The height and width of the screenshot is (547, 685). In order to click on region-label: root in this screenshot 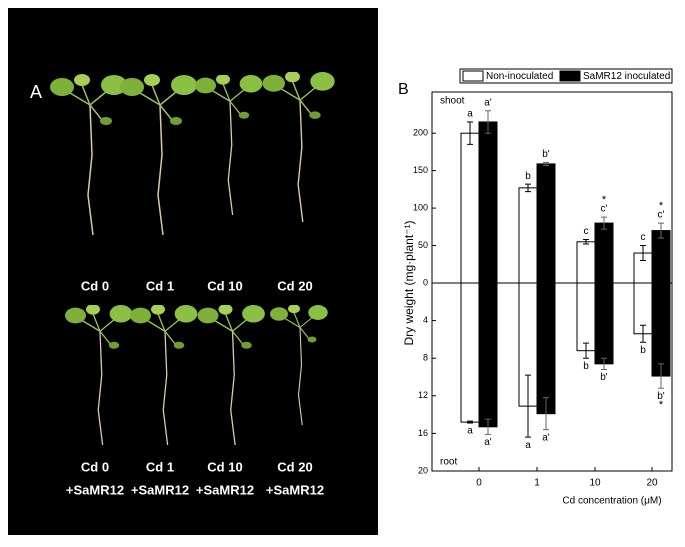, I will do `click(448, 462)`.